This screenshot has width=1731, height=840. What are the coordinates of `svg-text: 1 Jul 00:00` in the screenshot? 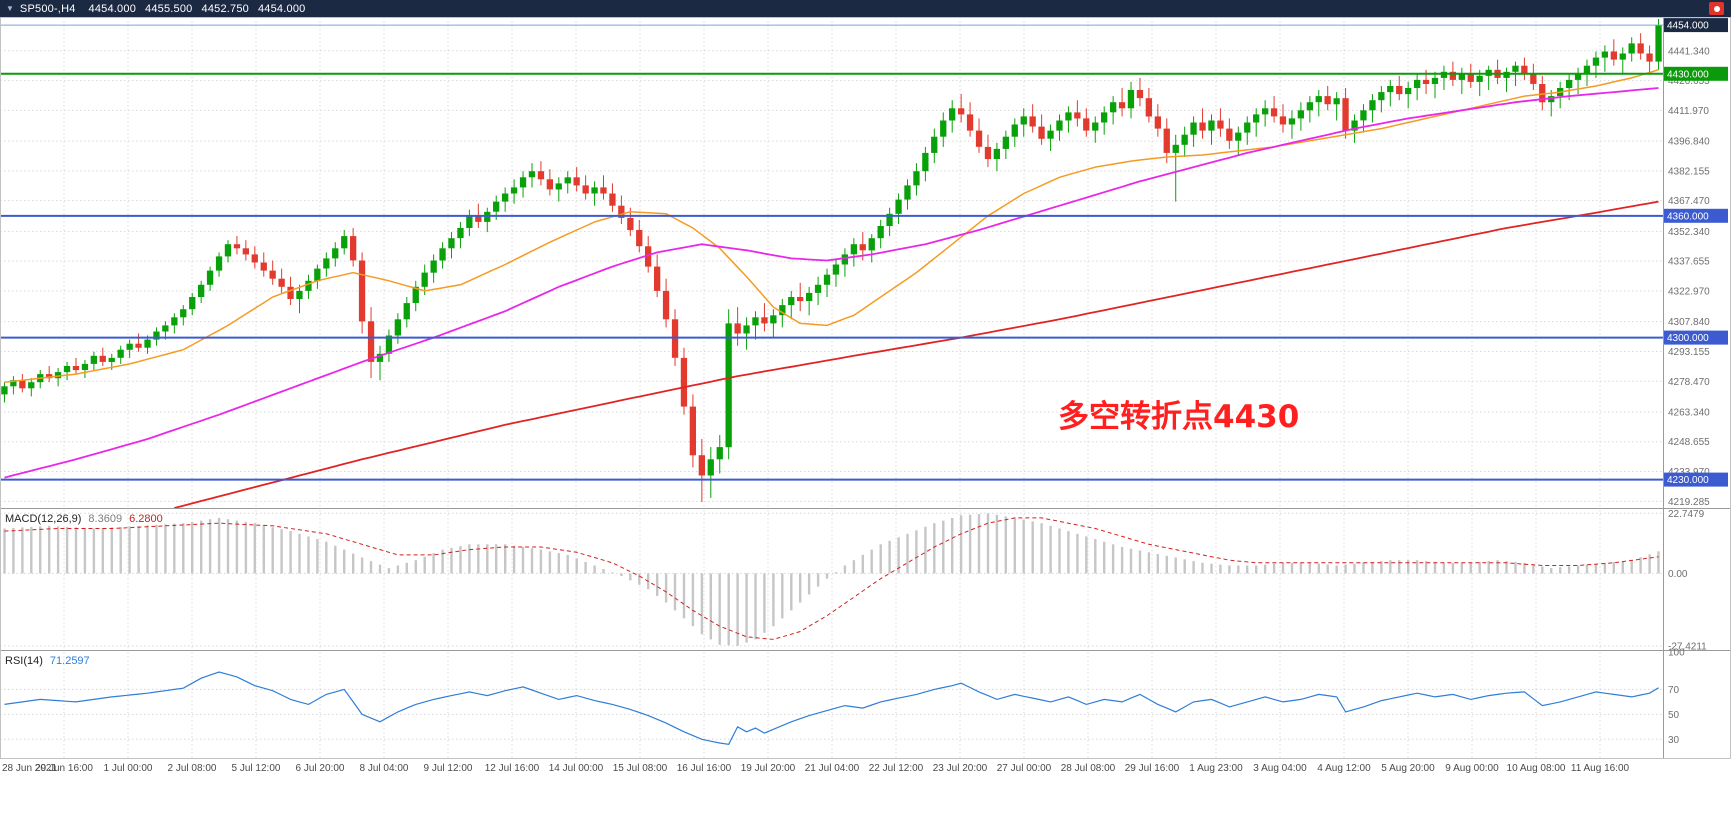 It's located at (128, 768).